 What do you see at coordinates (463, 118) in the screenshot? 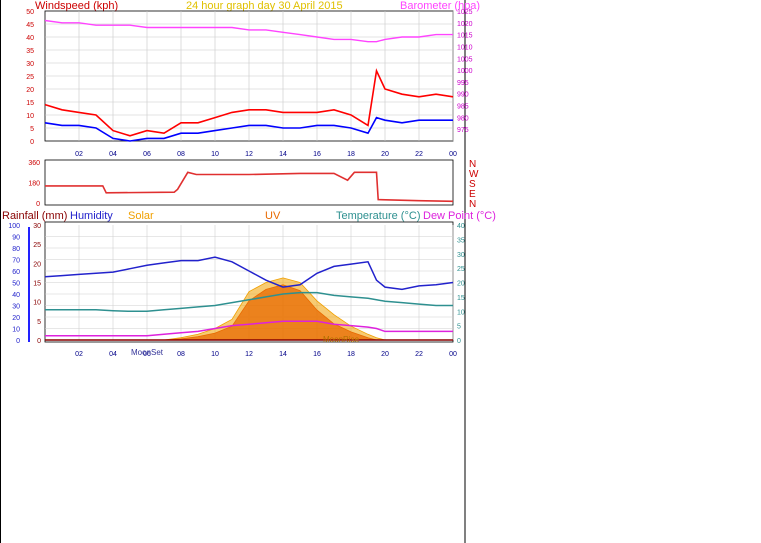
I see `tick-label: 980` at bounding box center [463, 118].